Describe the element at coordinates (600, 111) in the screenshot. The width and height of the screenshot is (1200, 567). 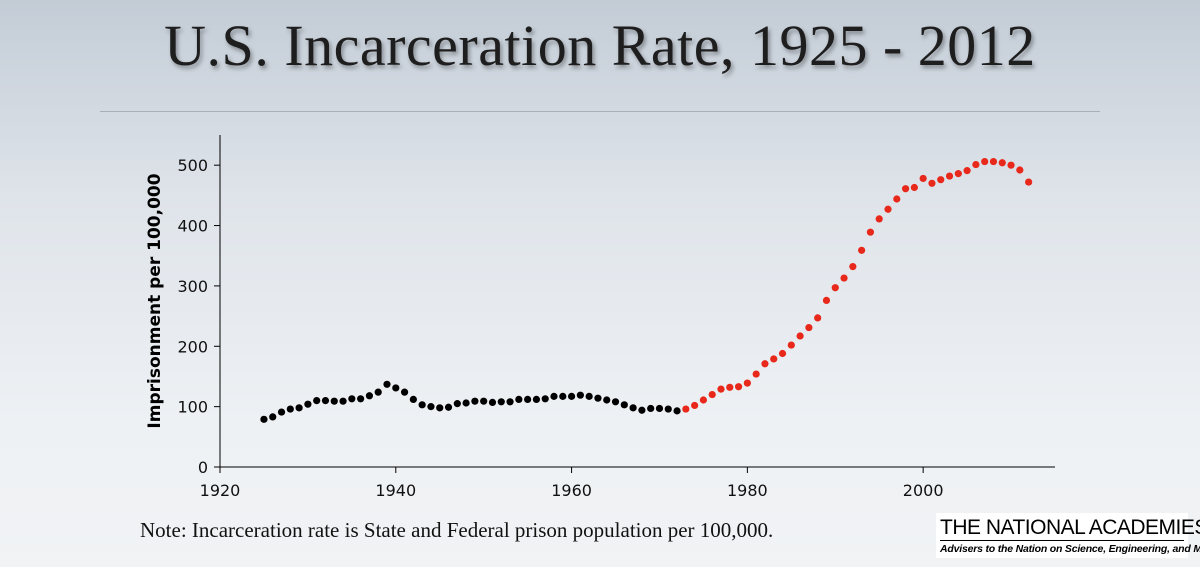
I see `title-divider` at that location.